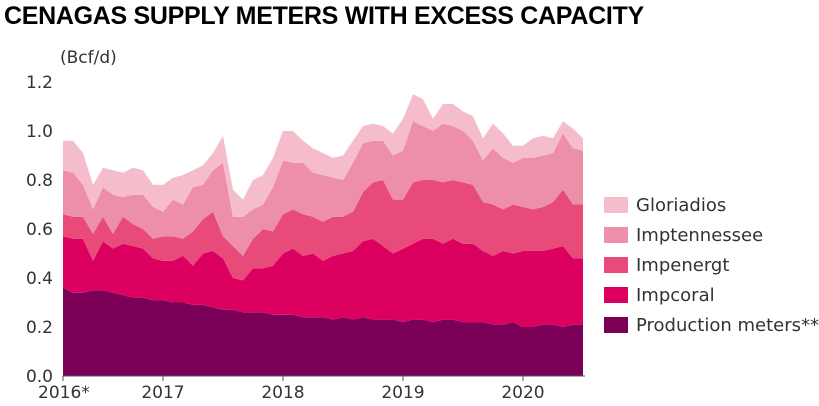 Image resolution: width=819 pixels, height=406 pixels. I want to click on y-tick-label: 0.8, so click(39, 181).